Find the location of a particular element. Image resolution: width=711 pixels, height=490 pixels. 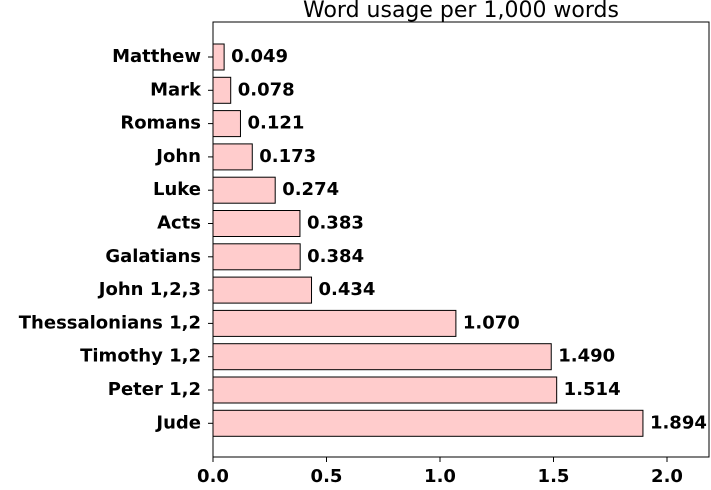

y-tick-label: Romans is located at coordinates (160, 123).